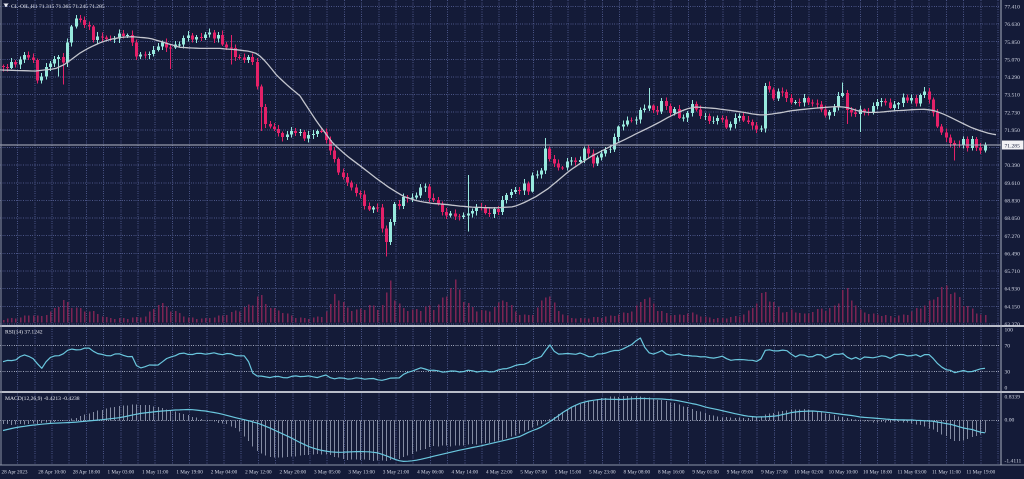 Image resolution: width=1024 pixels, height=479 pixels. Describe the element at coordinates (1013, 462) in the screenshot. I see `svg-text: -1.4111` at that location.